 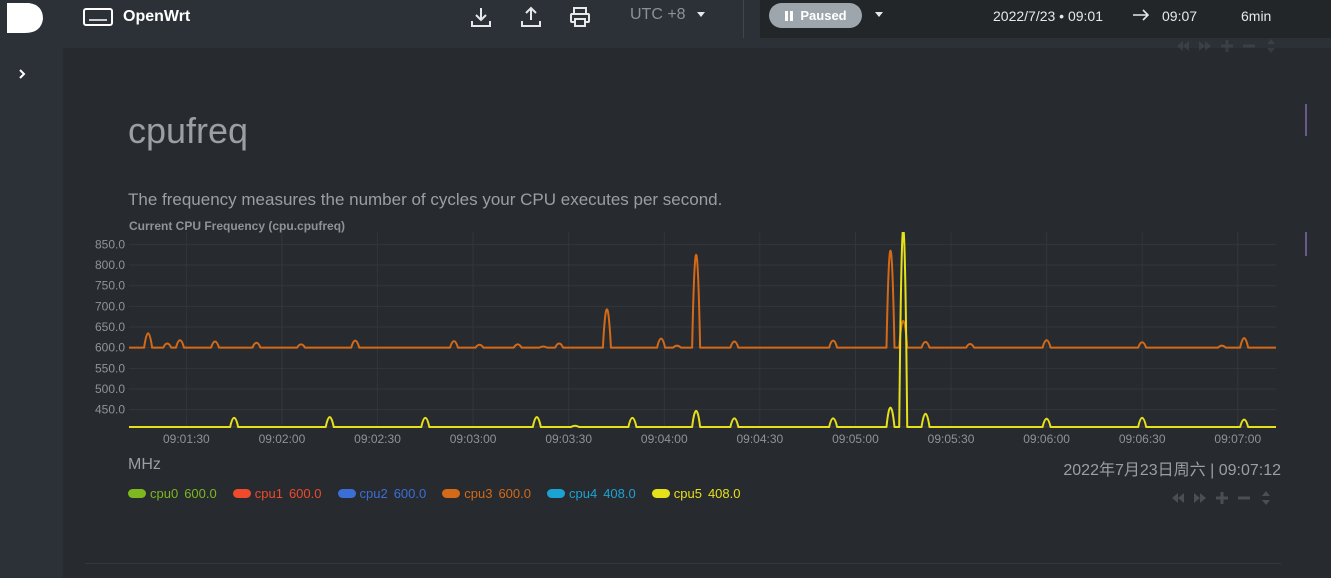 What do you see at coordinates (1046, 439) in the screenshot?
I see `x-tick-label: 09:06:00` at bounding box center [1046, 439].